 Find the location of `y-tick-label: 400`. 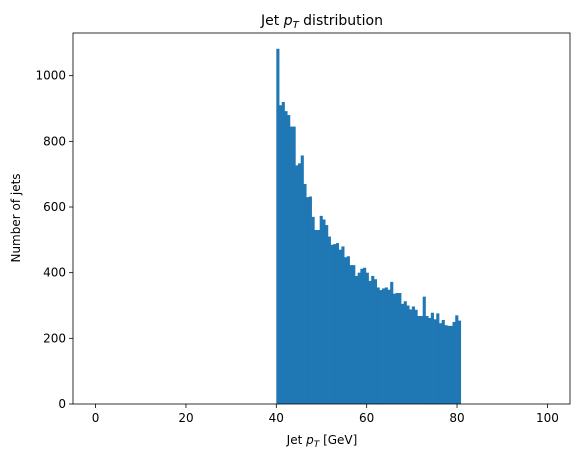

y-tick-label: 400 is located at coordinates (54, 273).